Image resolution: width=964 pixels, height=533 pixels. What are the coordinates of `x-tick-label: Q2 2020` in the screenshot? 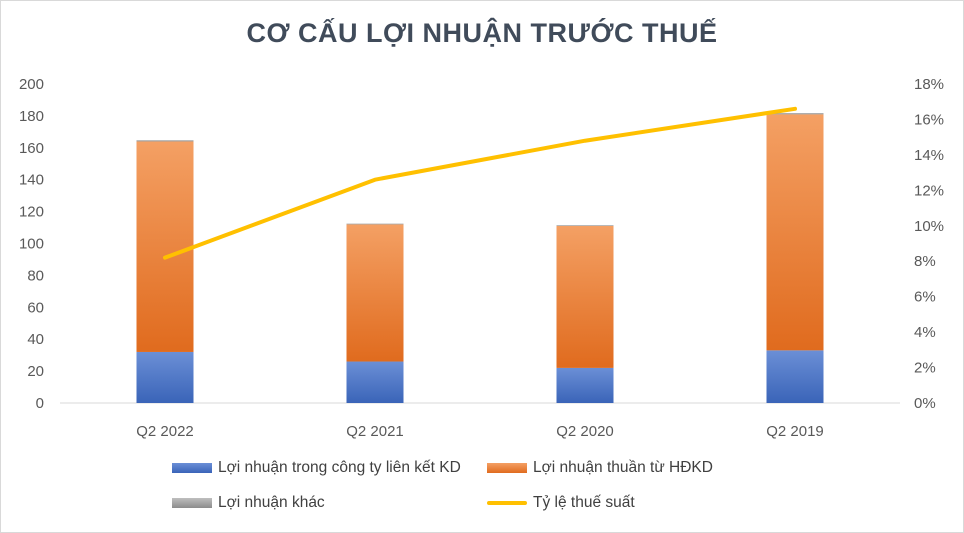 It's located at (585, 431).